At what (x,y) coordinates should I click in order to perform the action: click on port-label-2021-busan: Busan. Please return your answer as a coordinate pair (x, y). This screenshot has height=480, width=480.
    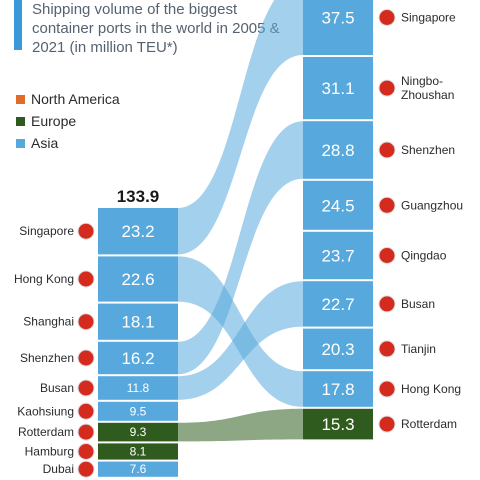
    Looking at the image, I should click on (418, 304).